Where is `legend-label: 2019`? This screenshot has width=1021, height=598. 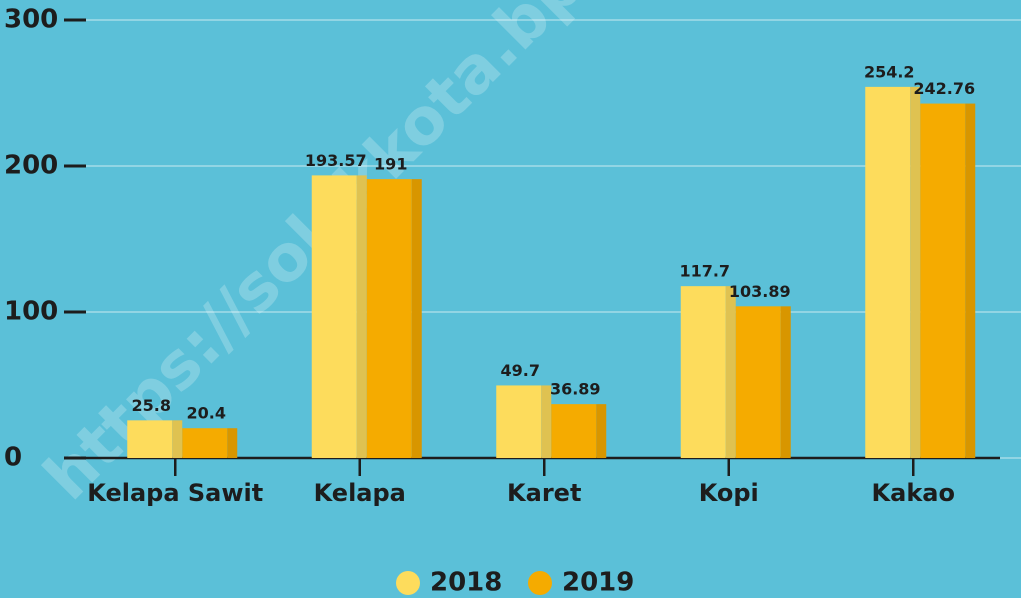
legend-label: 2019 is located at coordinates (598, 583).